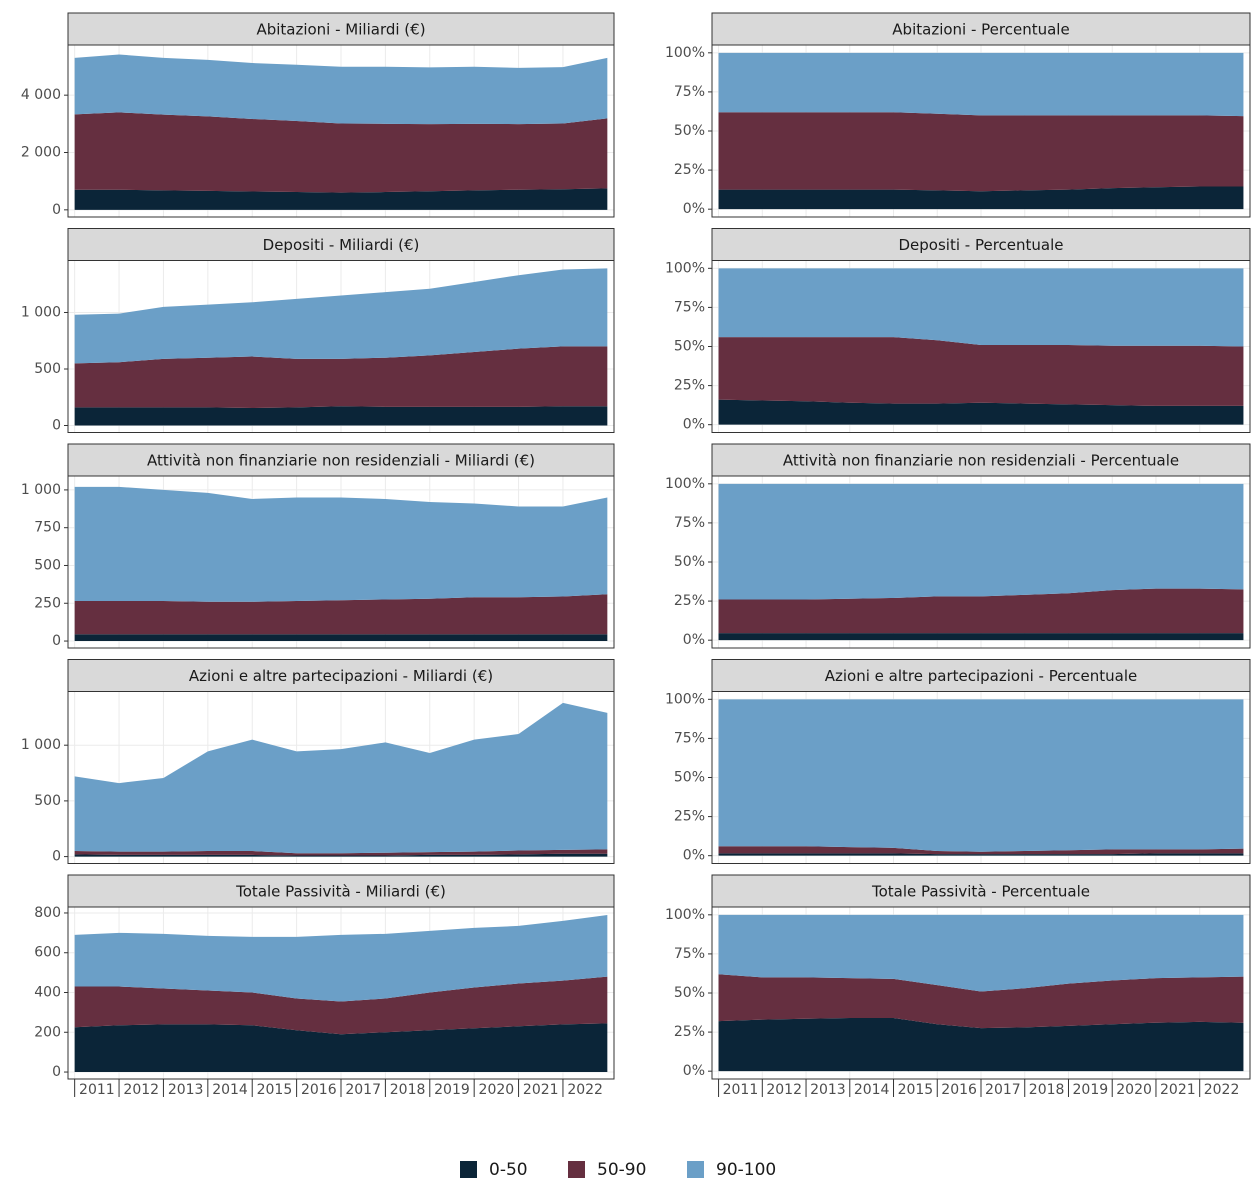  Describe the element at coordinates (621, 1169) in the screenshot. I see `legend-label: 50-90` at that location.